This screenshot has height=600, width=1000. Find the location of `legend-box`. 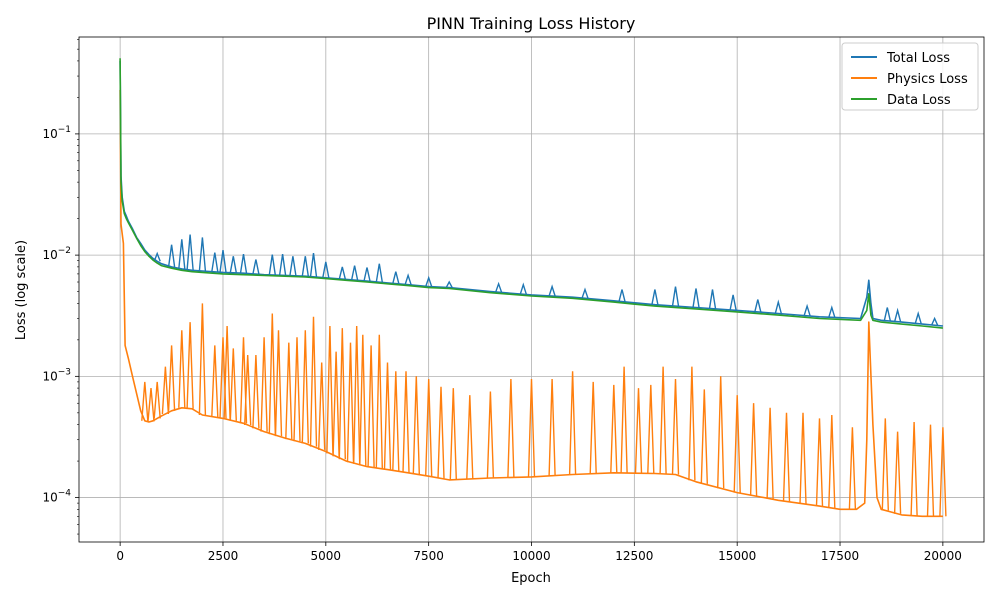

legend-box is located at coordinates (910, 76).